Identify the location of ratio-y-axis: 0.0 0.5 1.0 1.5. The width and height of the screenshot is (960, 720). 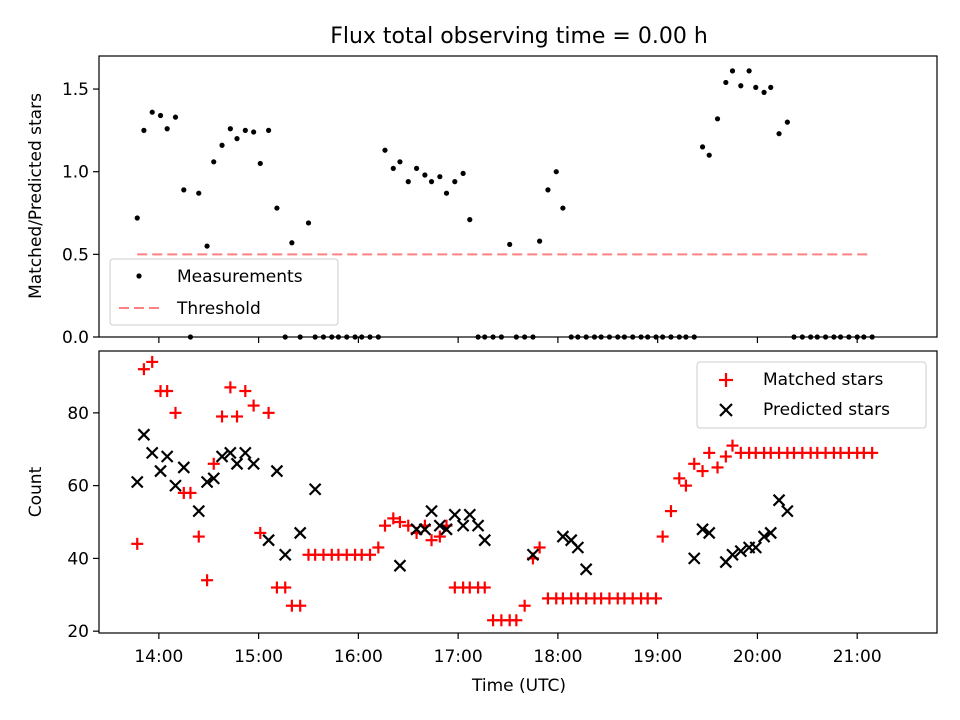
(80, 214).